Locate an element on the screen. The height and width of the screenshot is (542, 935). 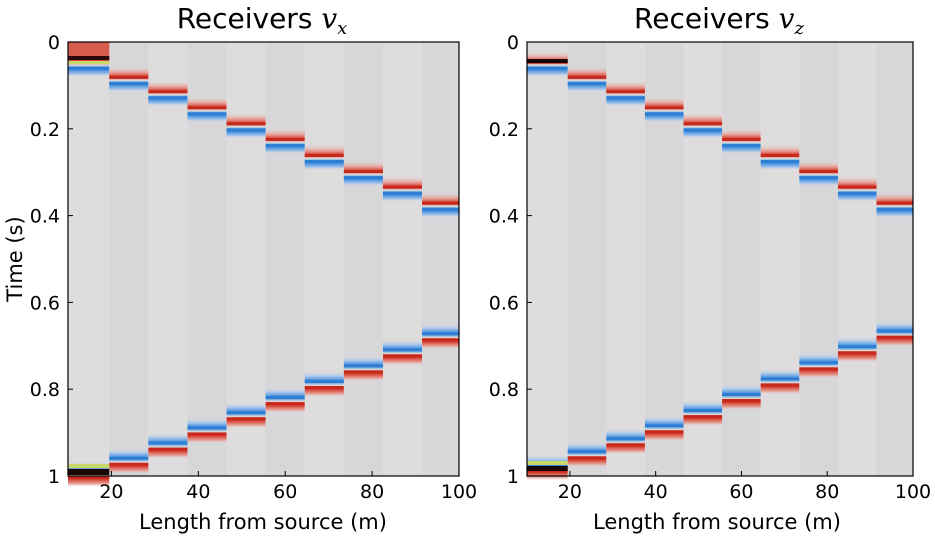
x-tick-label: 40 is located at coordinates (198, 492).